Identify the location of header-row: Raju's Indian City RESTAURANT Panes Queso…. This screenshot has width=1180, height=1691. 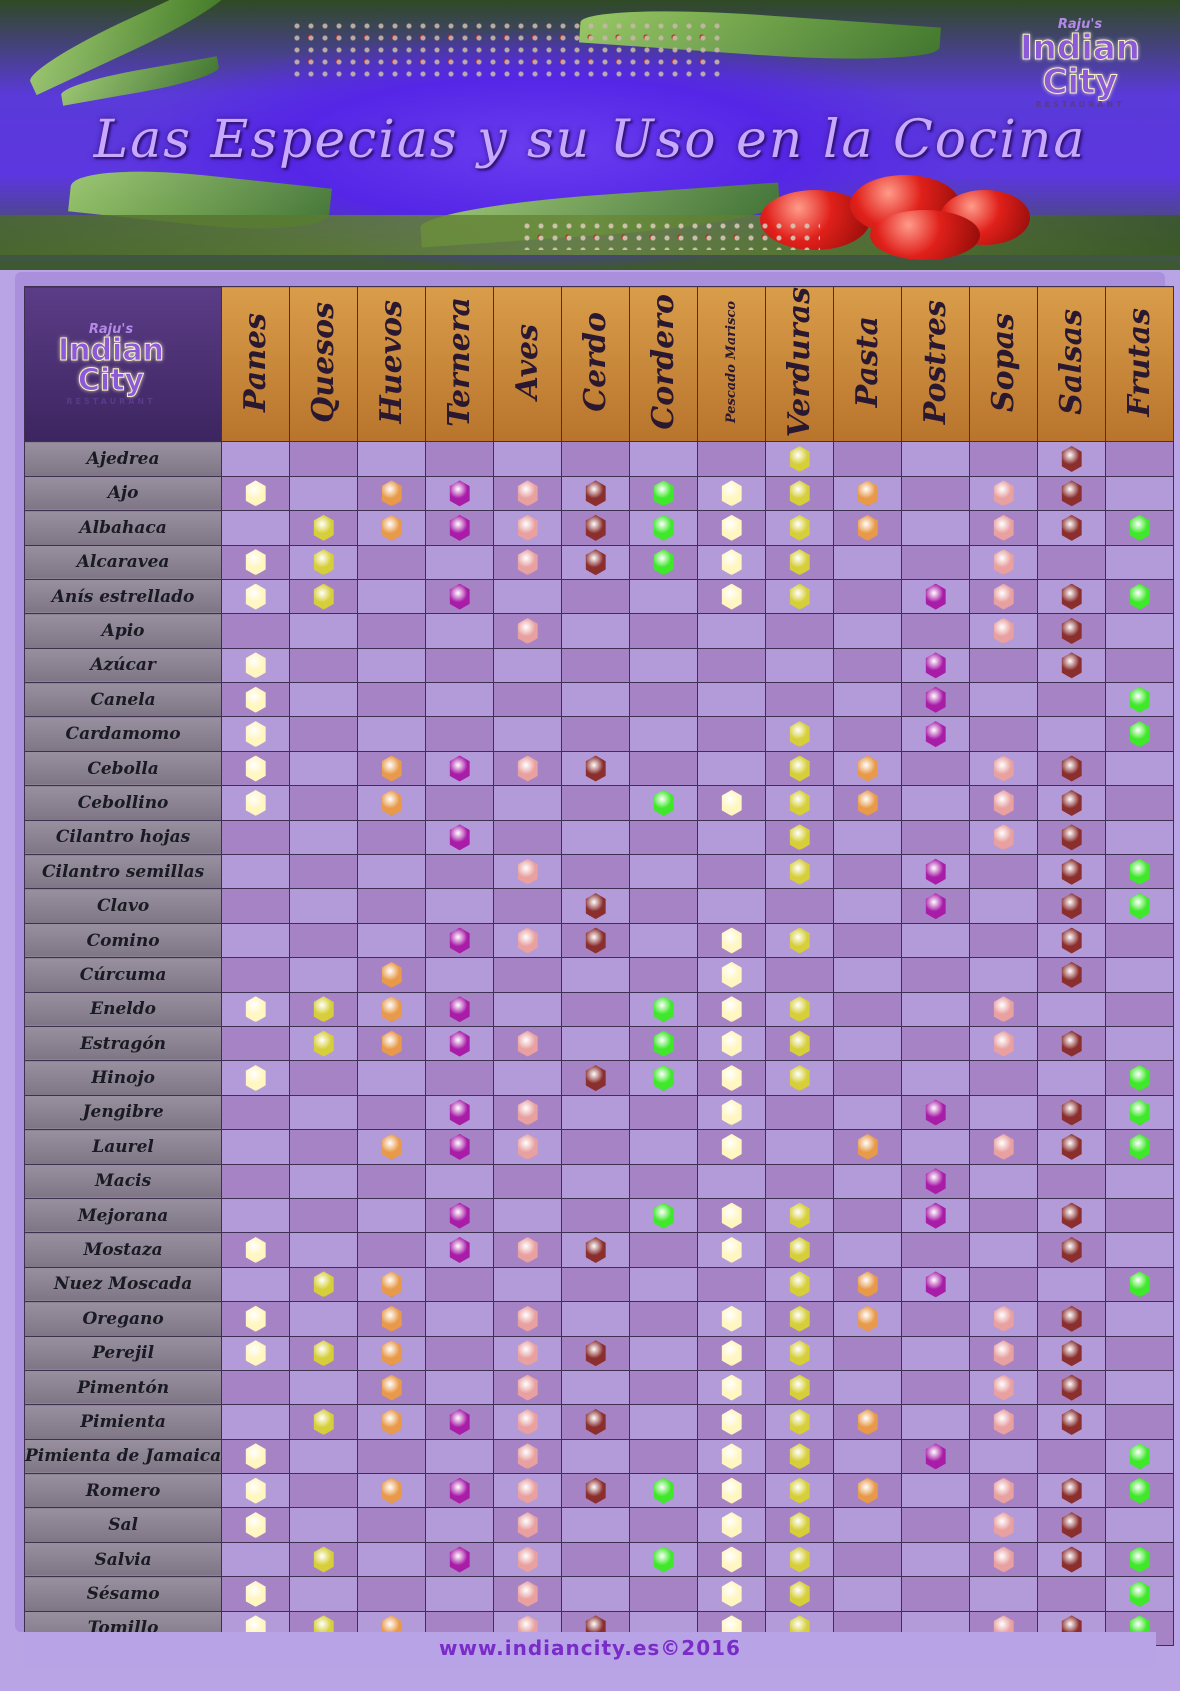
(599, 364).